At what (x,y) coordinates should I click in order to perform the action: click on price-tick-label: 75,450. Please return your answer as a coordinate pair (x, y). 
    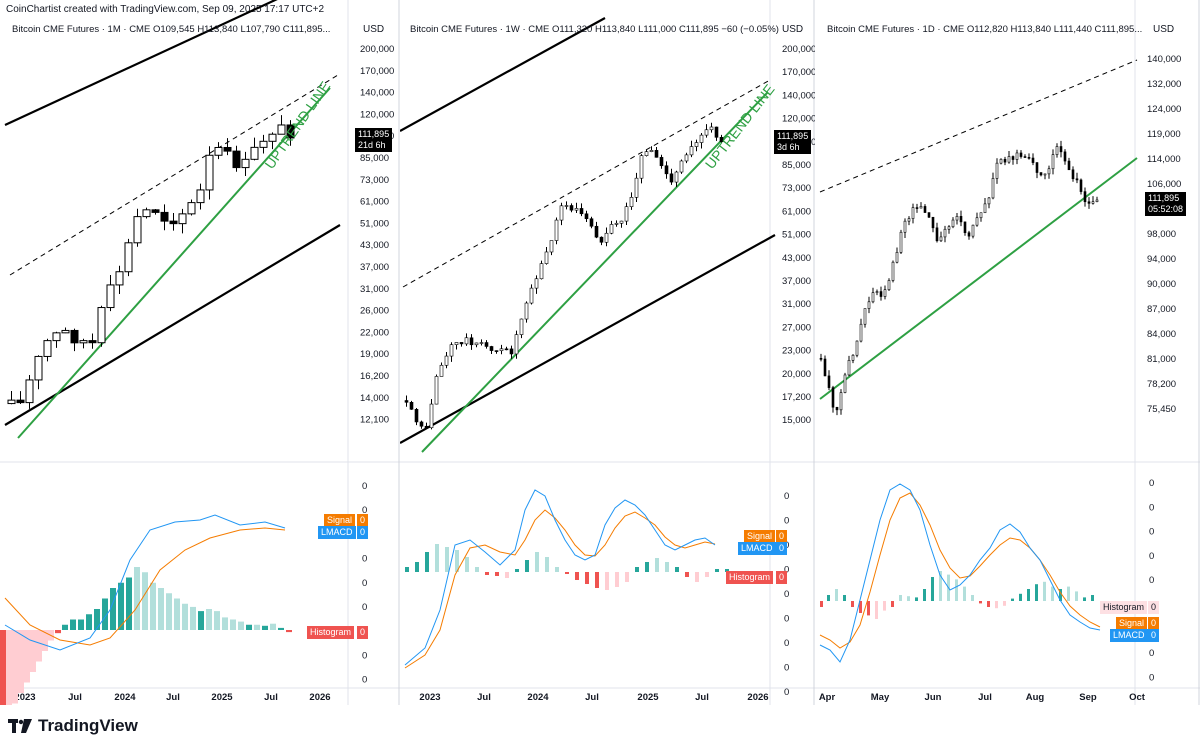
    Looking at the image, I should click on (1161, 409).